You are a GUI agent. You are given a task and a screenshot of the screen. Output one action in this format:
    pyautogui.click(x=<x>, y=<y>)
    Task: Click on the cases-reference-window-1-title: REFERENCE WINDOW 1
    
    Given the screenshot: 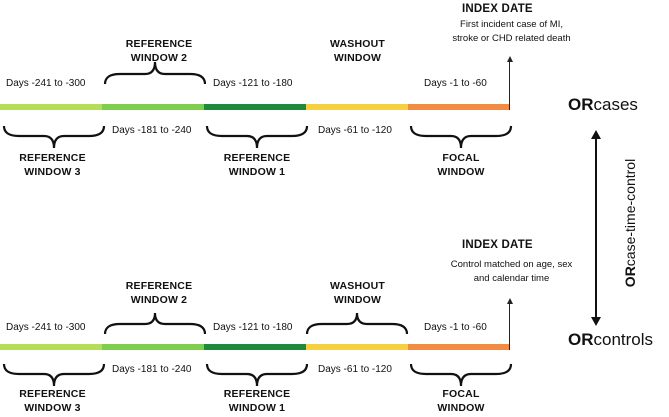 What is the action you would take?
    pyautogui.click(x=257, y=165)
    